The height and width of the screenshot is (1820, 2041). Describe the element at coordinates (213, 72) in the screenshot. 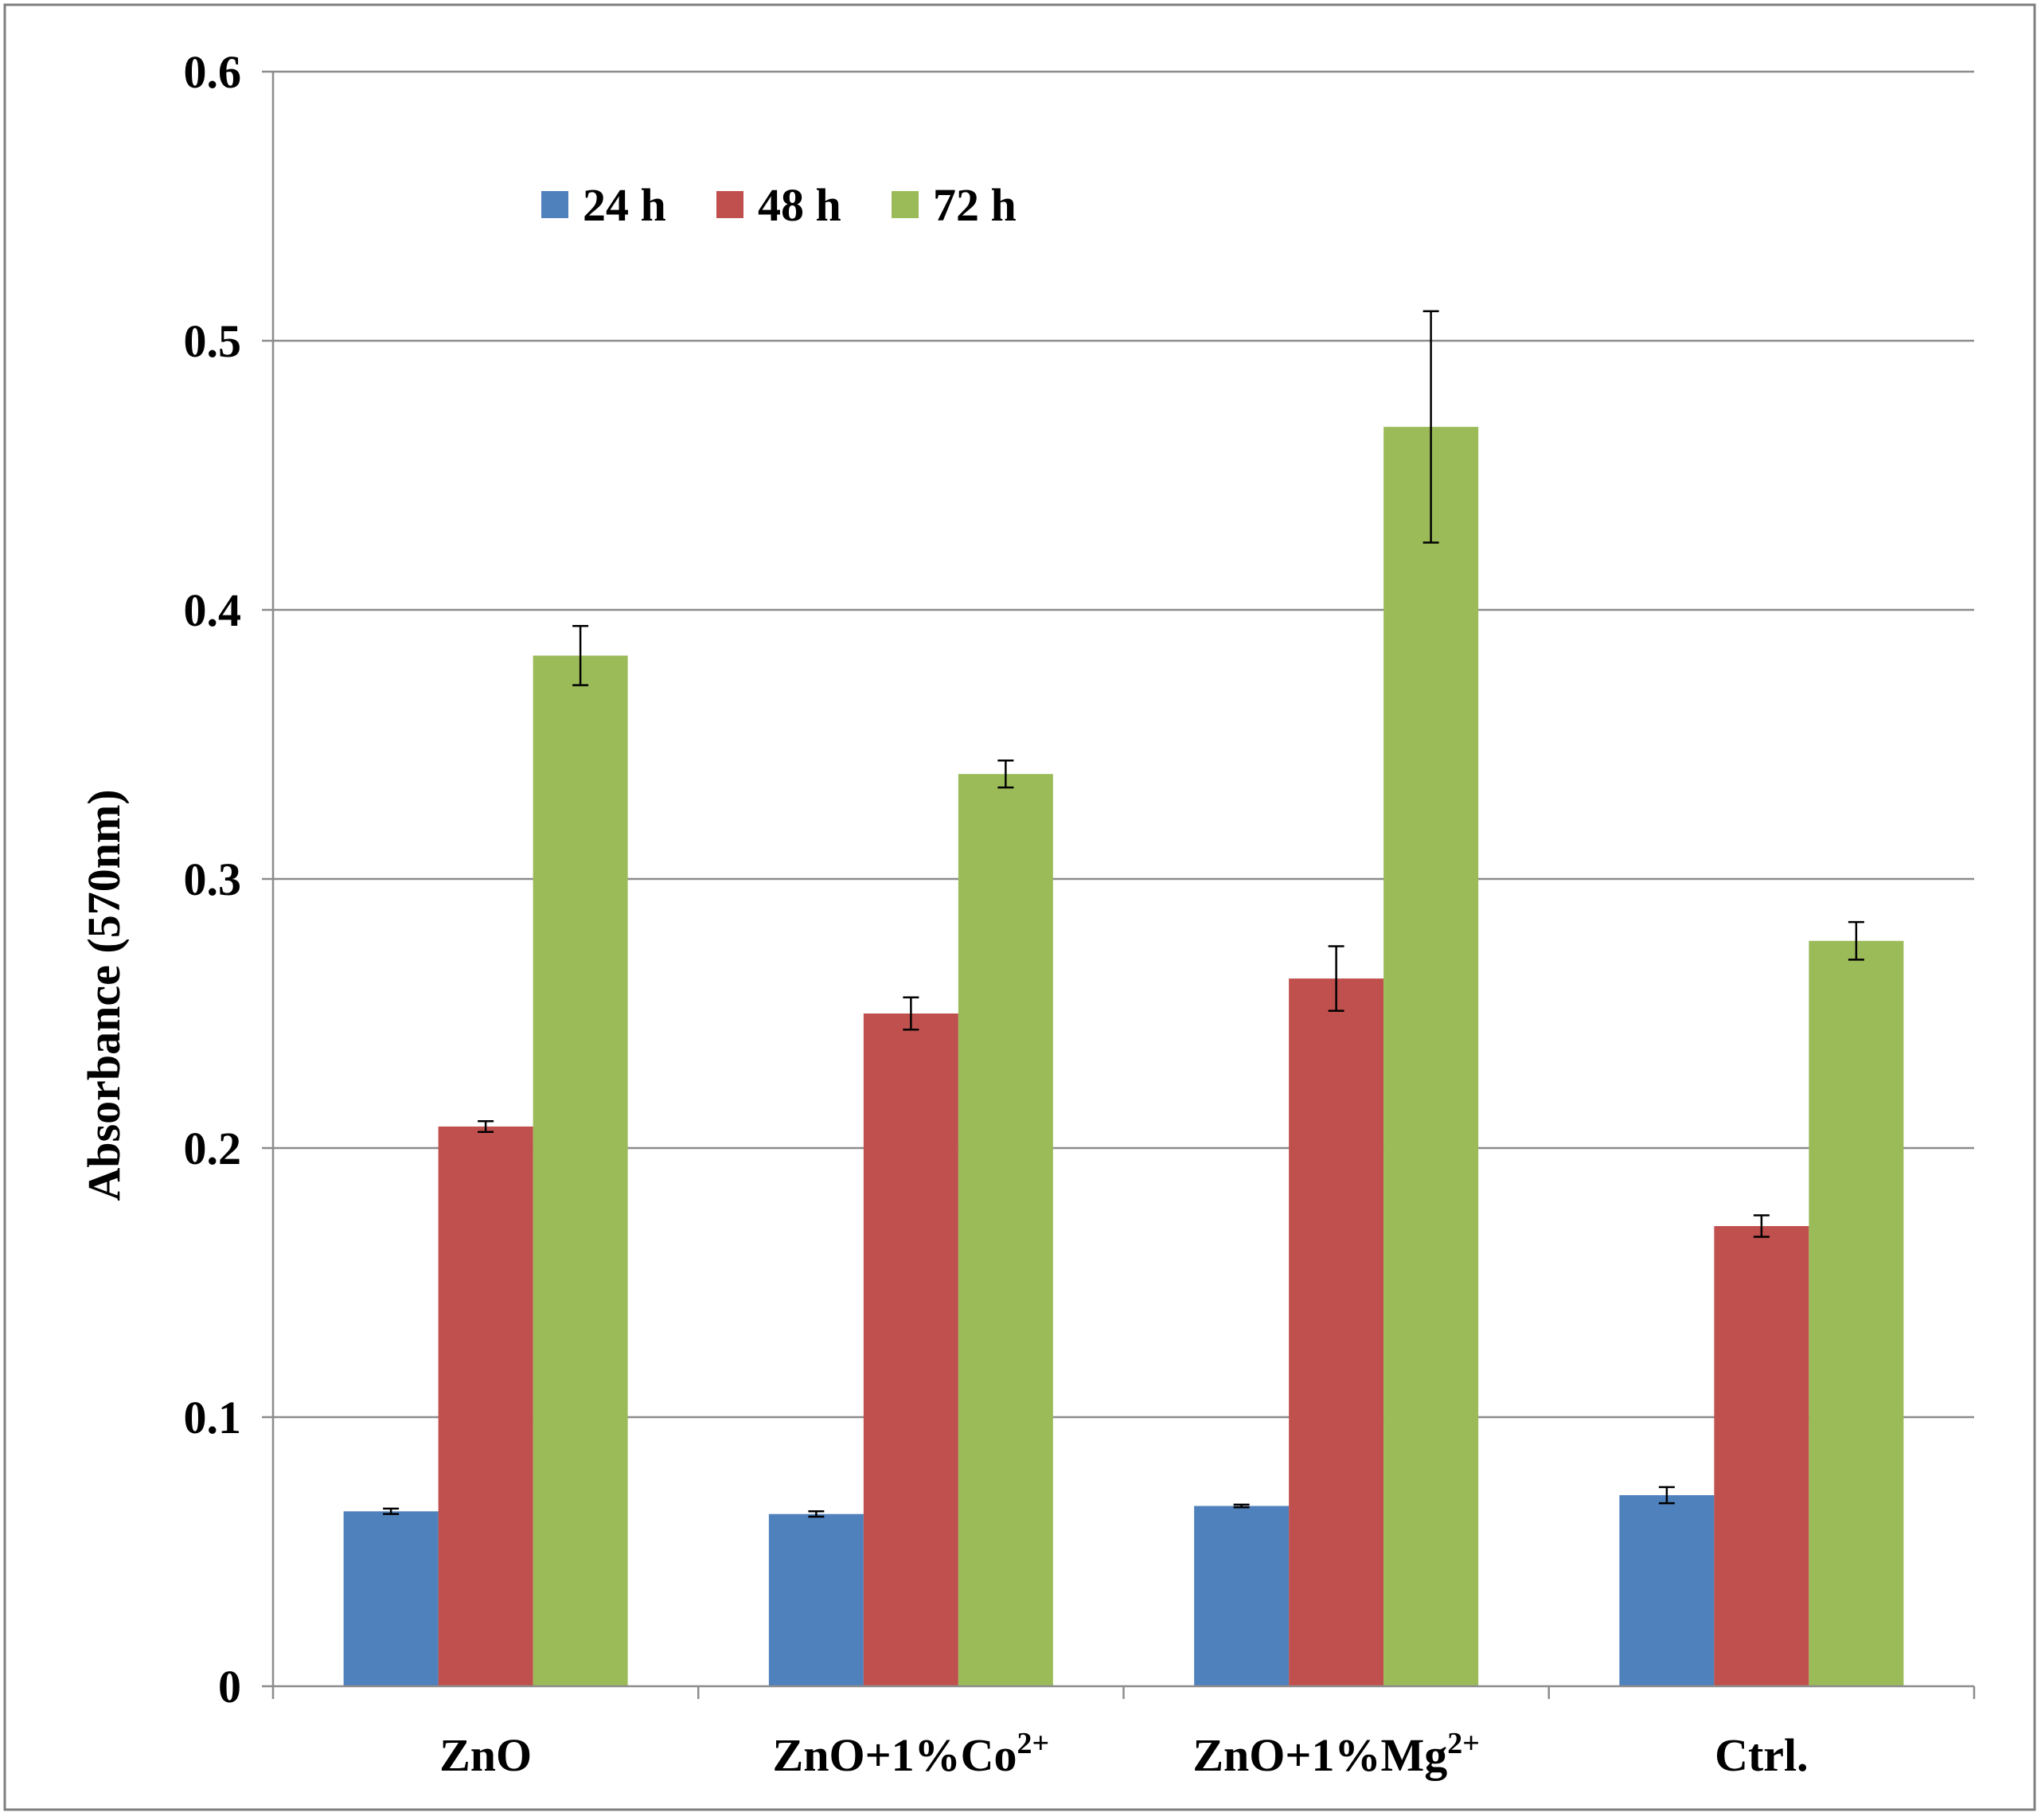

I see `y-tick-label: 0.6` at that location.